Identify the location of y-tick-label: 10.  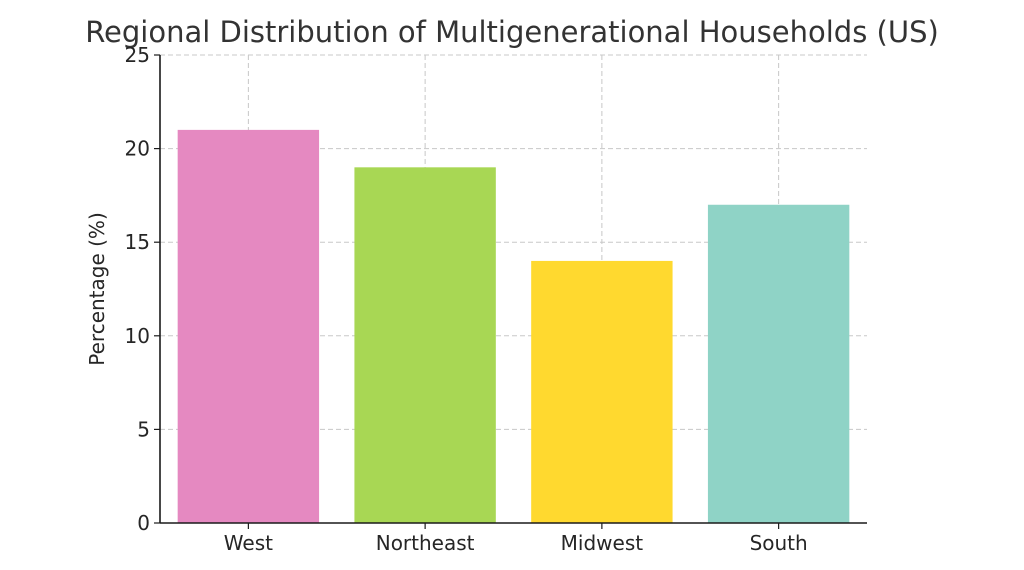
(137, 336).